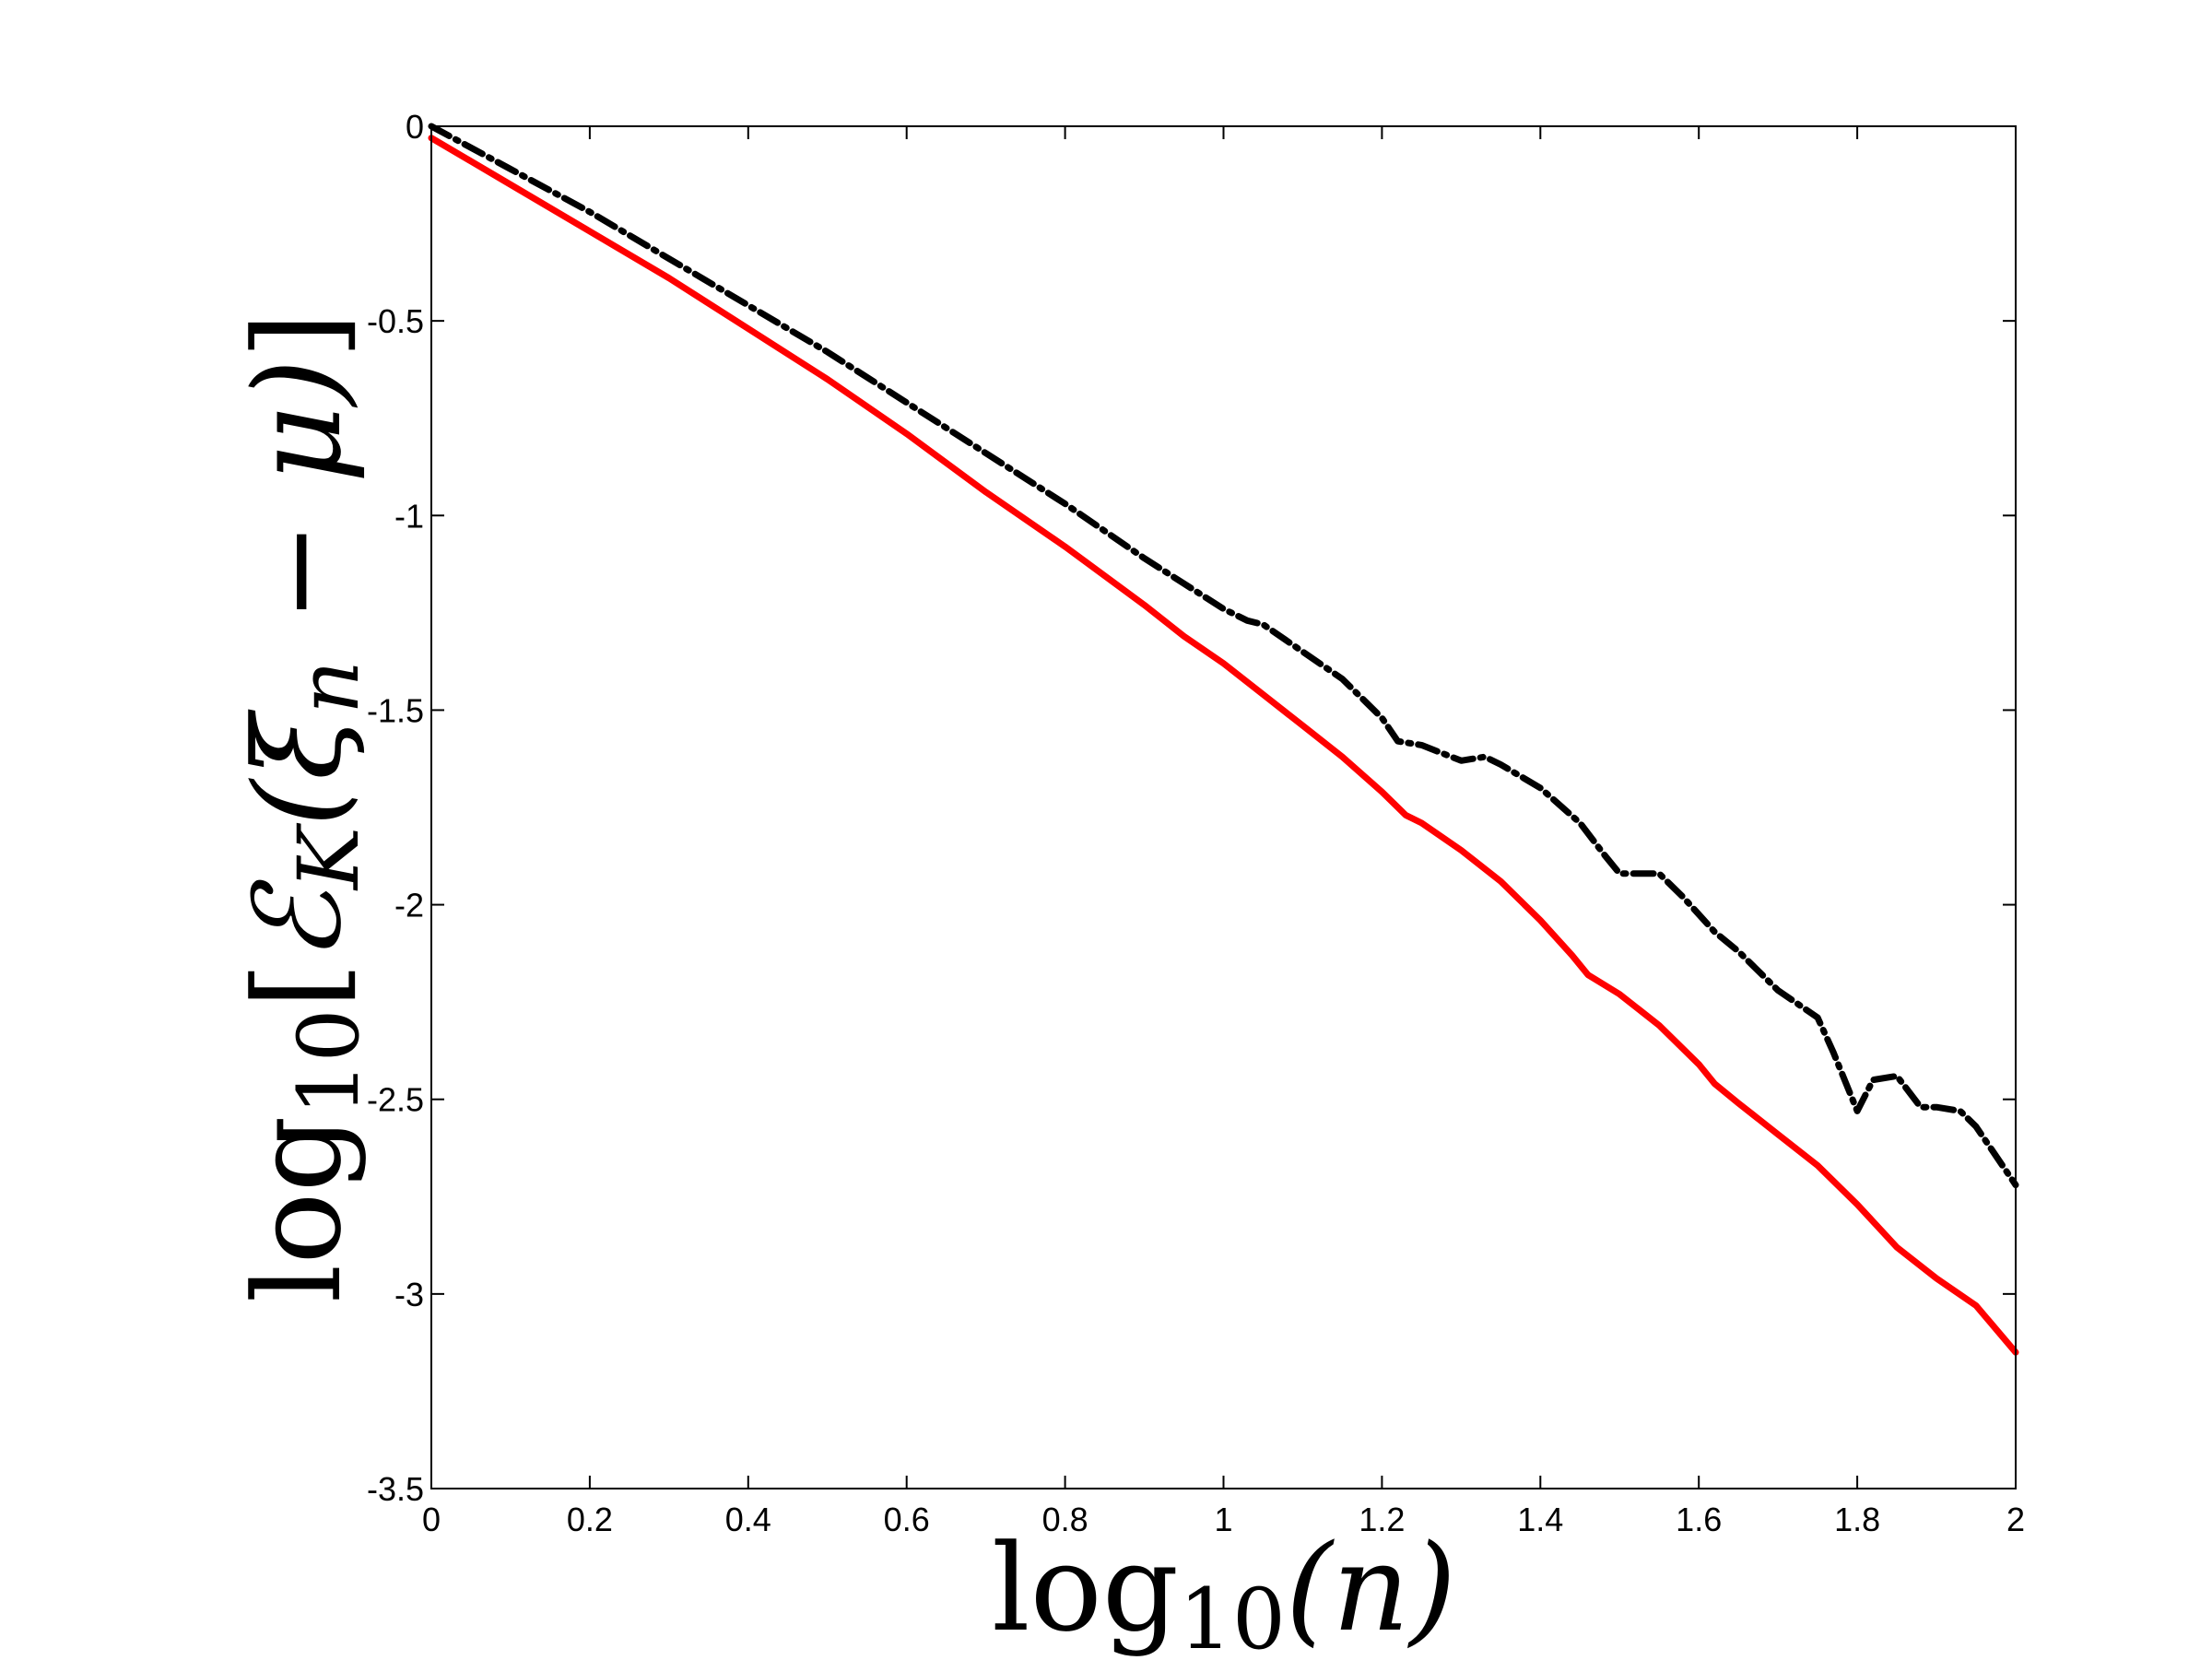 The width and height of the screenshot is (2212, 1660). I want to click on y-tick-label: -0.5, so click(395, 321).